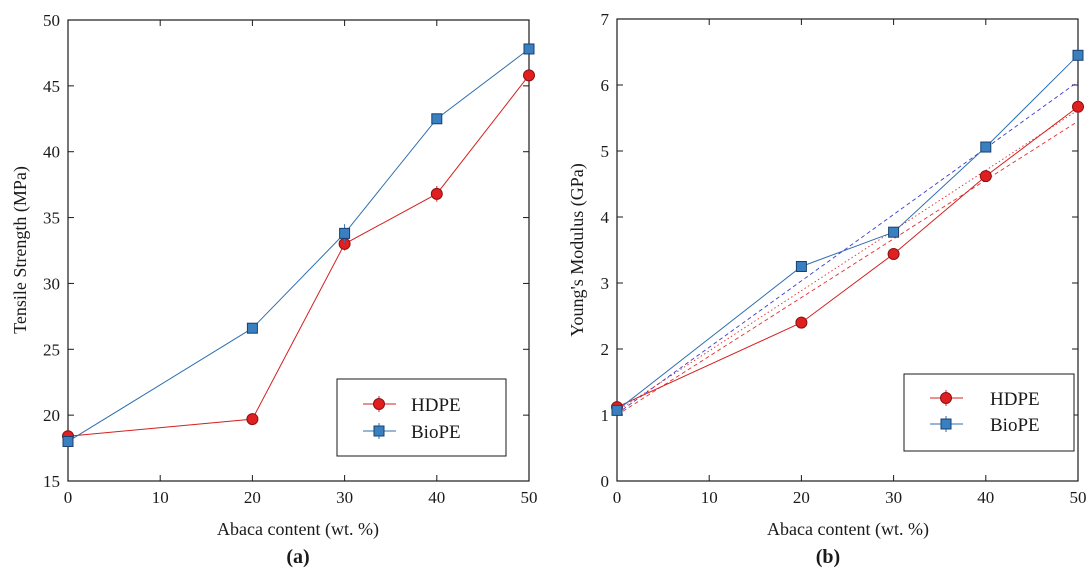 This screenshot has height=569, width=1089. I want to click on y-tick-label: 4, so click(605, 217).